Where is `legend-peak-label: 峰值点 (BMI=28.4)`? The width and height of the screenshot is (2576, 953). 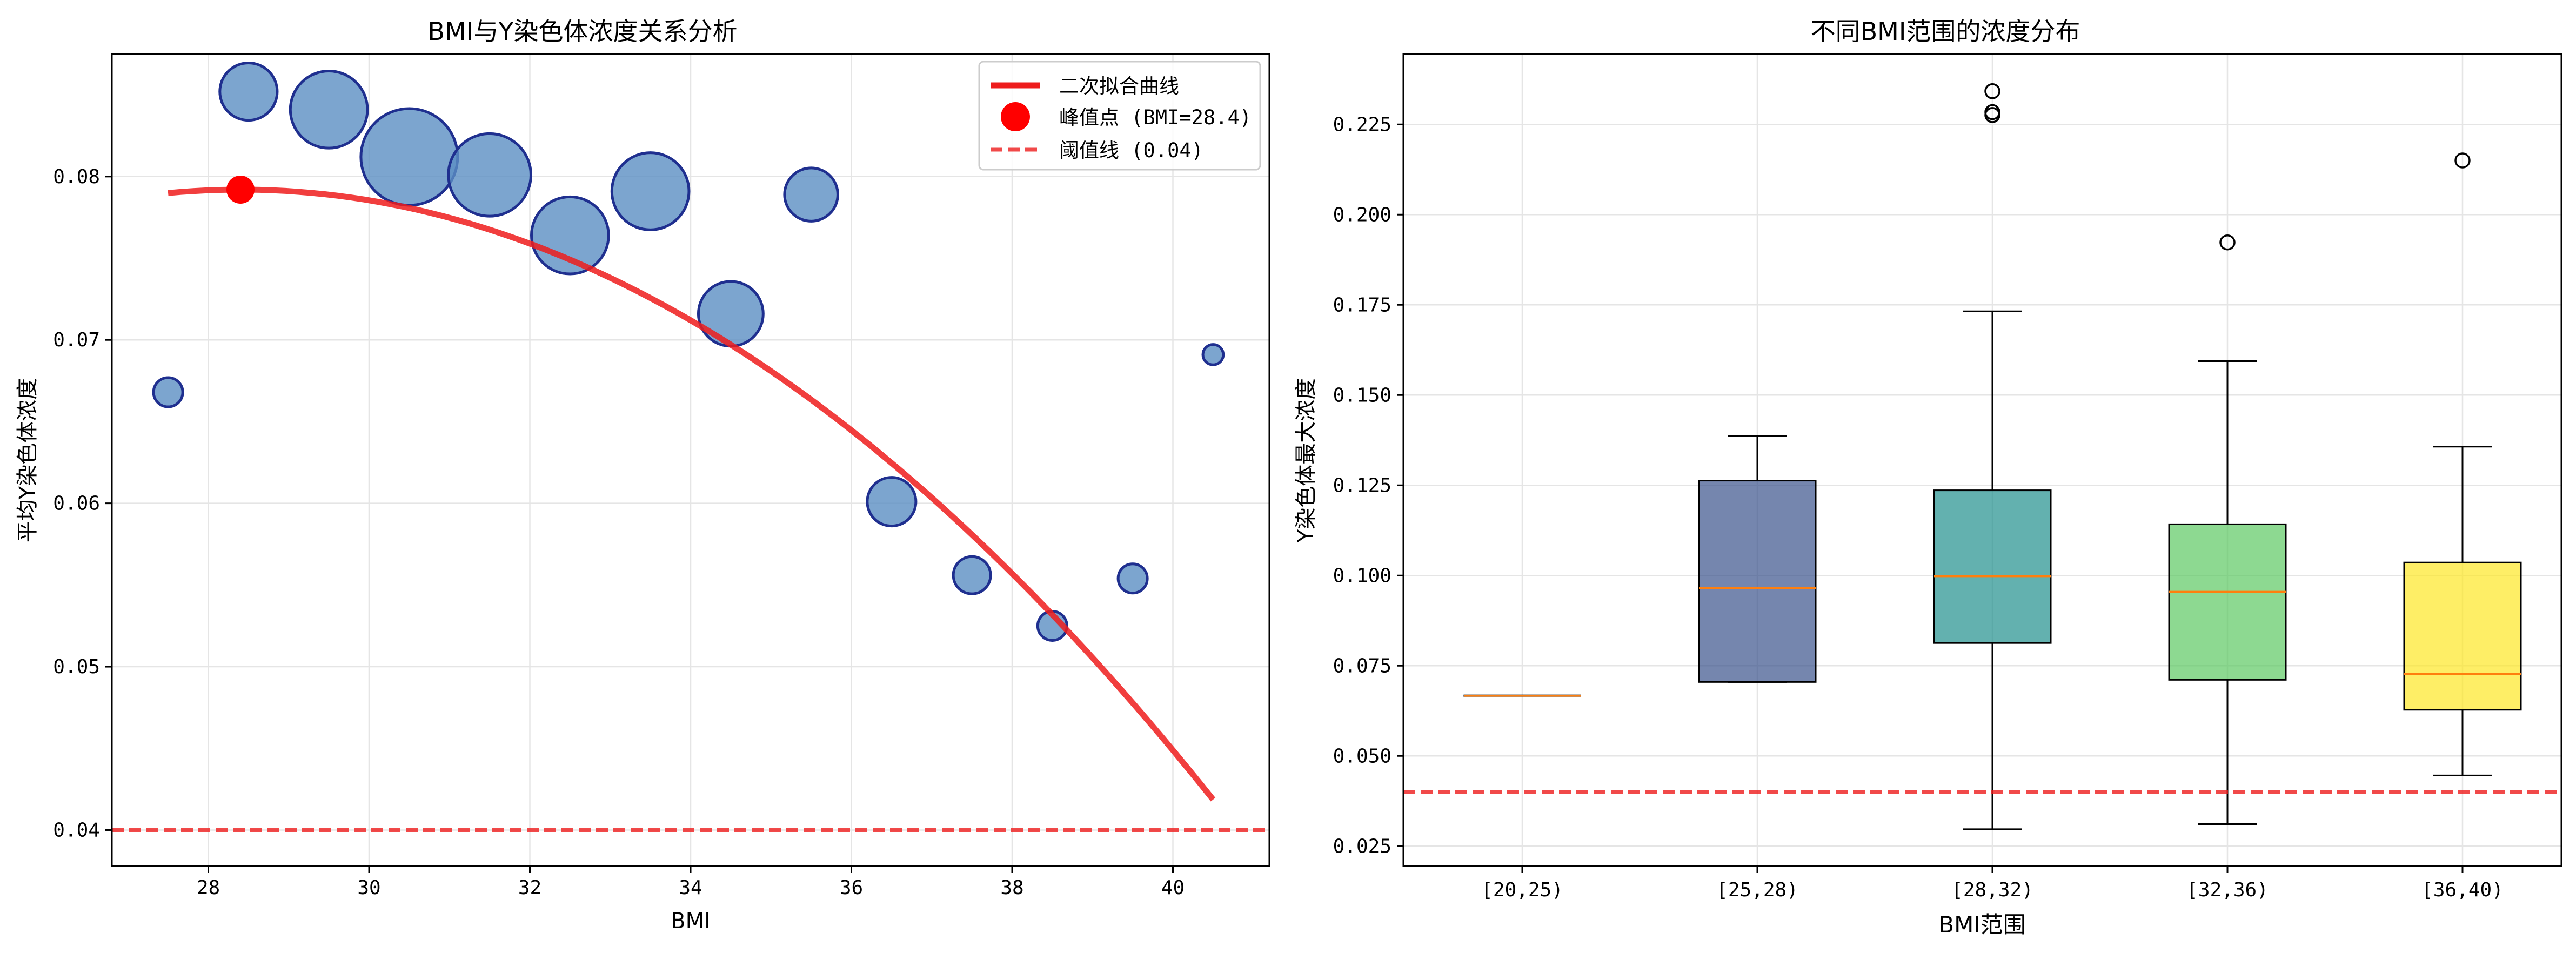 legend-peak-label: 峰值点 (BMI=28.4) is located at coordinates (1155, 117).